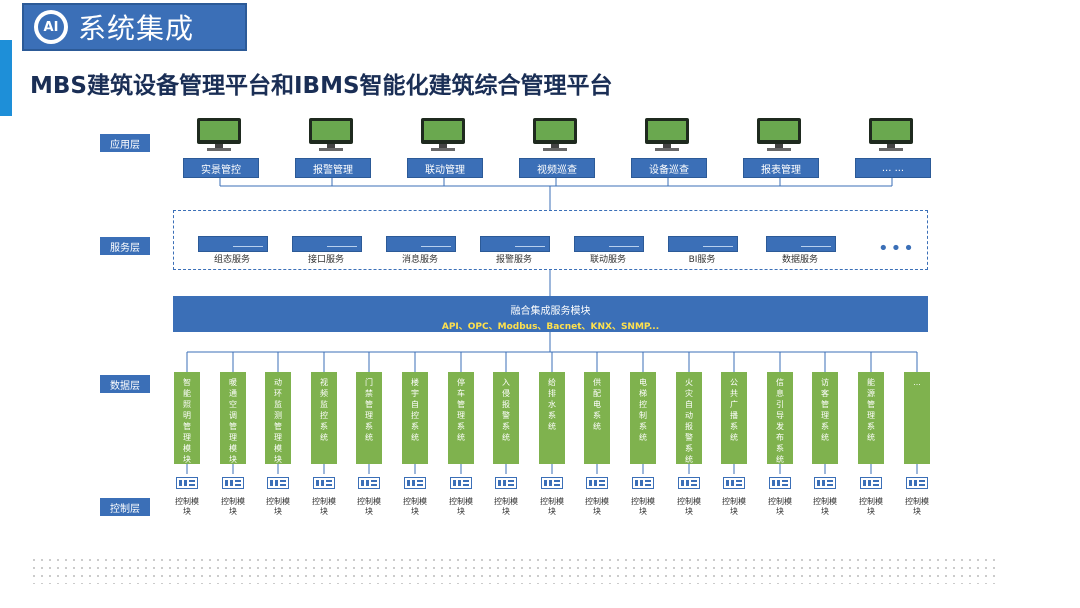 Image resolution: width=1080 pixels, height=608 pixels. What do you see at coordinates (557, 168) in the screenshot?
I see `app-item-label: 视频巡查` at bounding box center [557, 168].